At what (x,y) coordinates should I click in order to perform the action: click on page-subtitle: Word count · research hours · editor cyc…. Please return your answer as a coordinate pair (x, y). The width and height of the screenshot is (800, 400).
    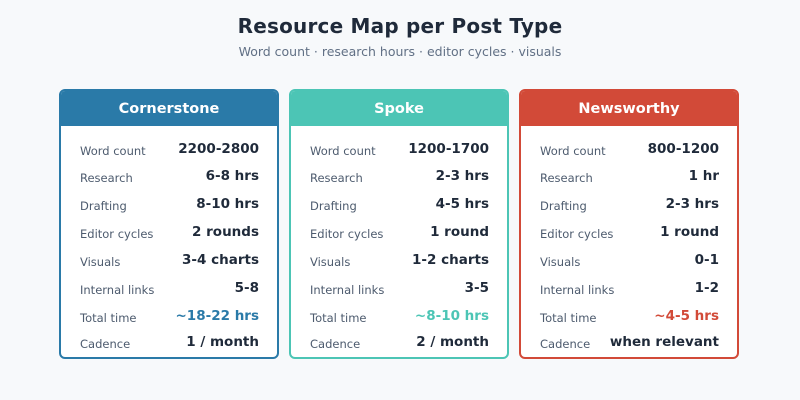
    Looking at the image, I should click on (400, 51).